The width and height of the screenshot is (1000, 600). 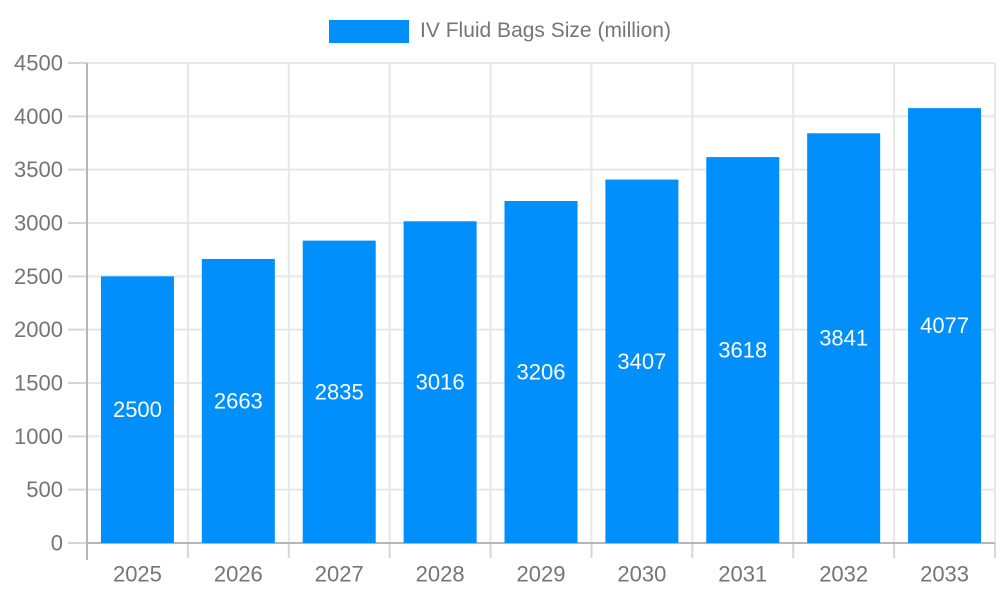 I want to click on bar-value-label: 3841, so click(x=843, y=338).